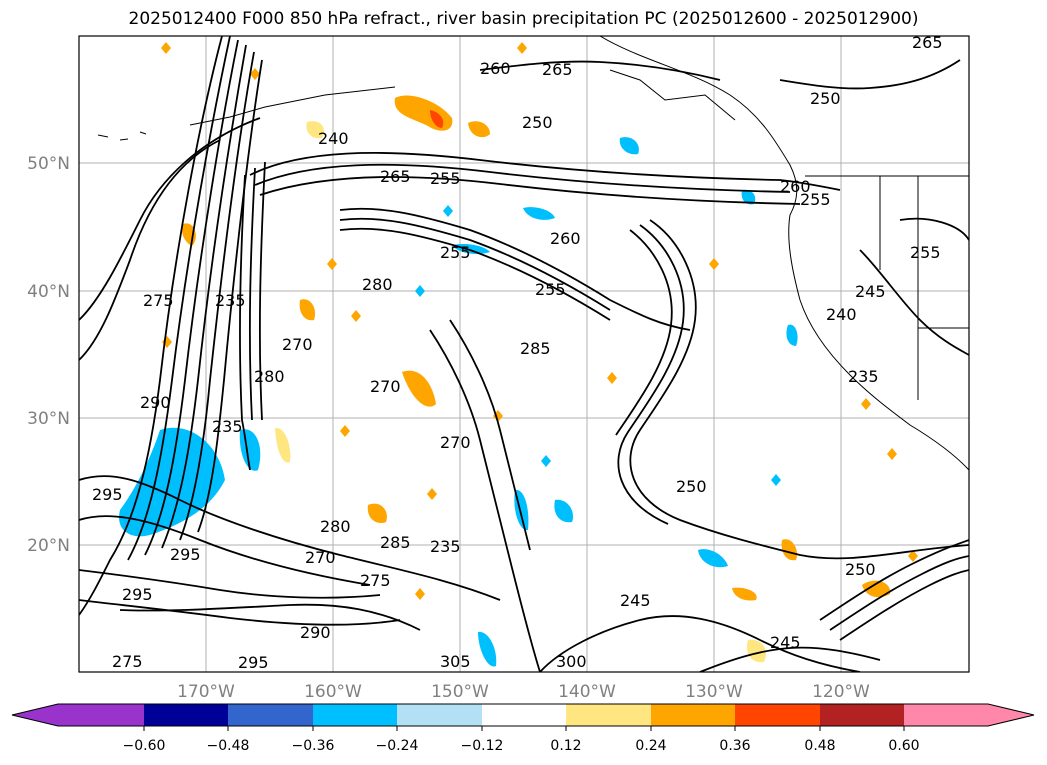  I want to click on lon-label: 140°W, so click(587, 692).